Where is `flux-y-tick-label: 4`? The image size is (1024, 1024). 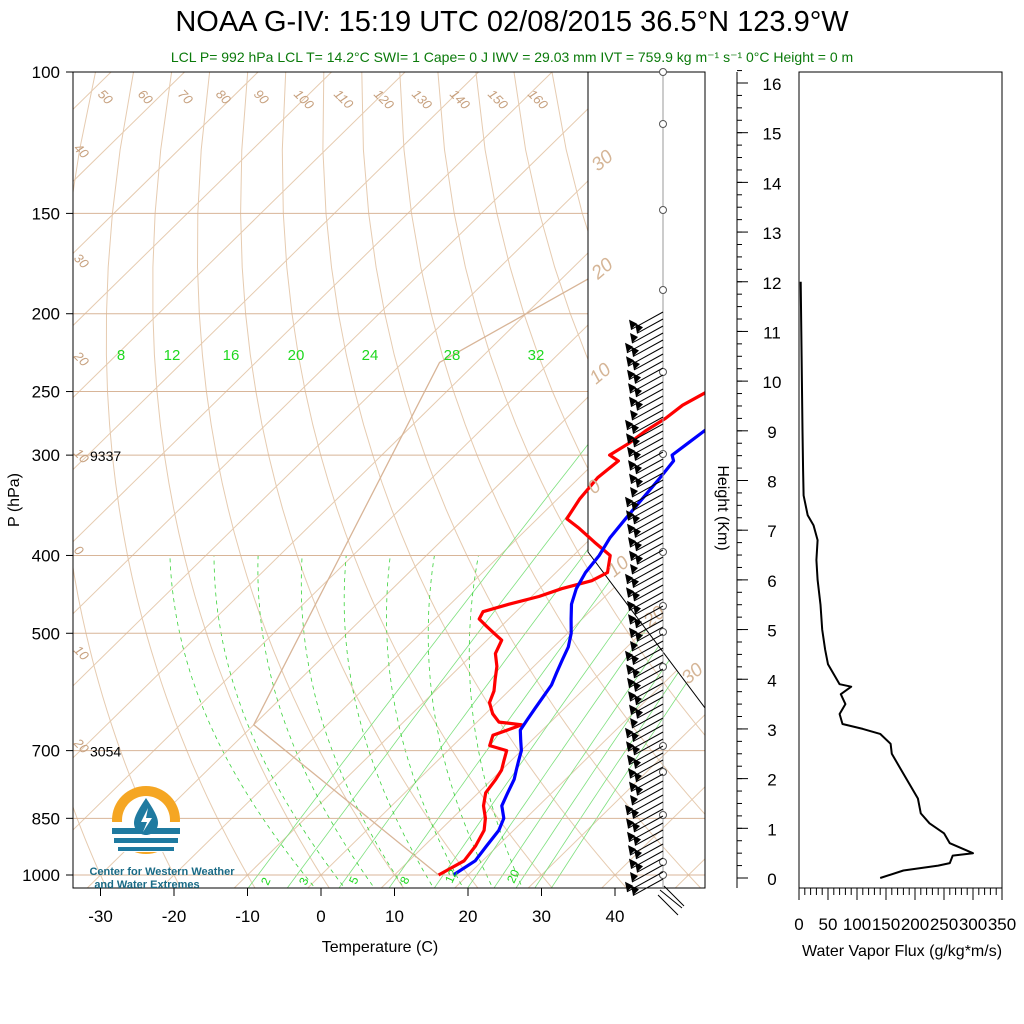 flux-y-tick-label: 4 is located at coordinates (771, 680).